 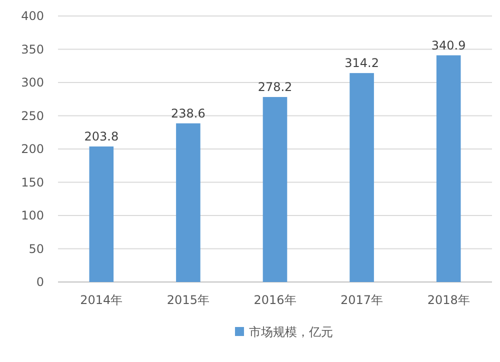 What do you see at coordinates (32, 215) in the screenshot?
I see `y-tick-label: 100` at bounding box center [32, 215].